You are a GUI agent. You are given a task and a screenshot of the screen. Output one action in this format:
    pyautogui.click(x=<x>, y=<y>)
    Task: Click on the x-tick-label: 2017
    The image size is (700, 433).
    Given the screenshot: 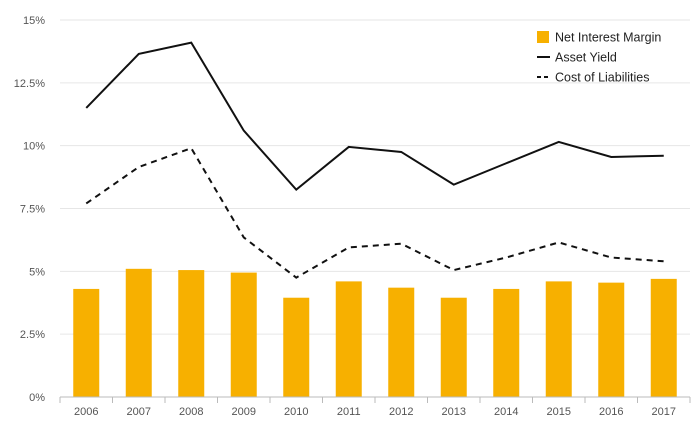 What is the action you would take?
    pyautogui.click(x=664, y=412)
    